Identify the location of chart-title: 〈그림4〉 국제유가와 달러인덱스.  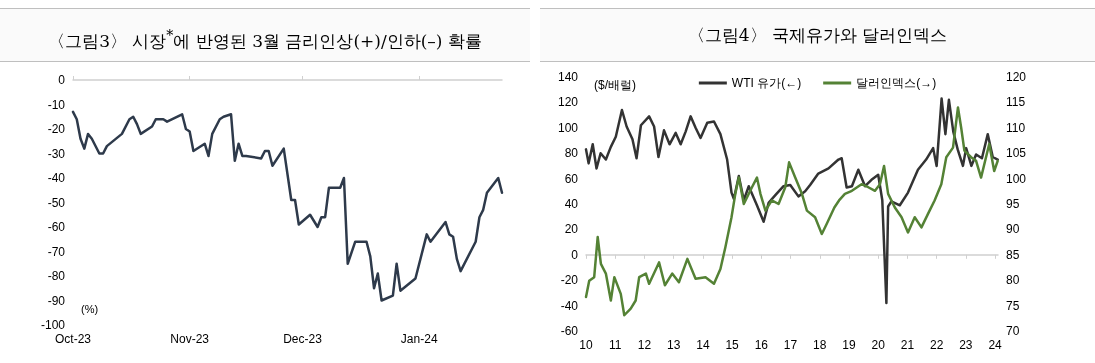
(817, 35).